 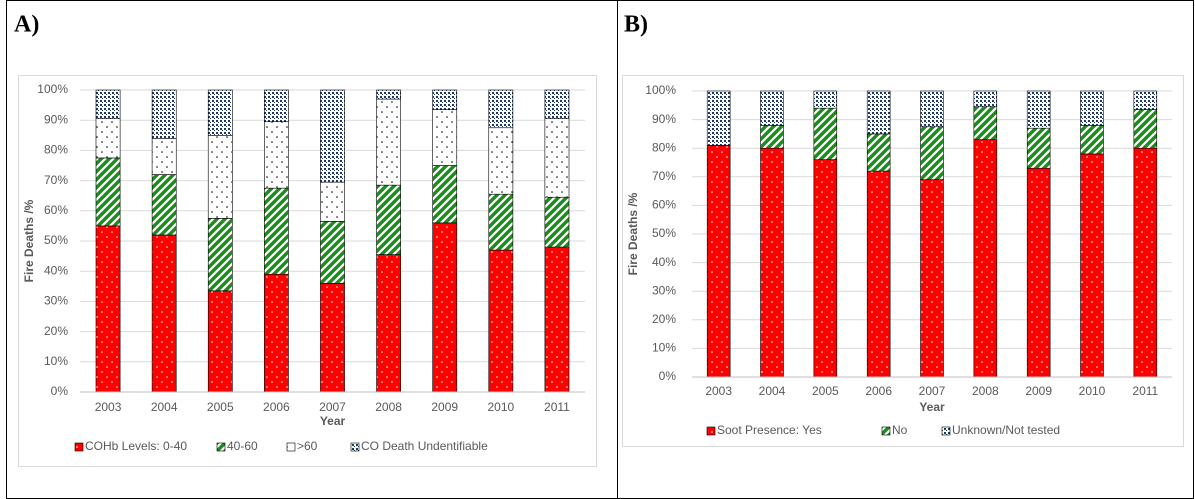 What do you see at coordinates (769, 430) in the screenshot?
I see `legend-label: Soot Presence: Yes` at bounding box center [769, 430].